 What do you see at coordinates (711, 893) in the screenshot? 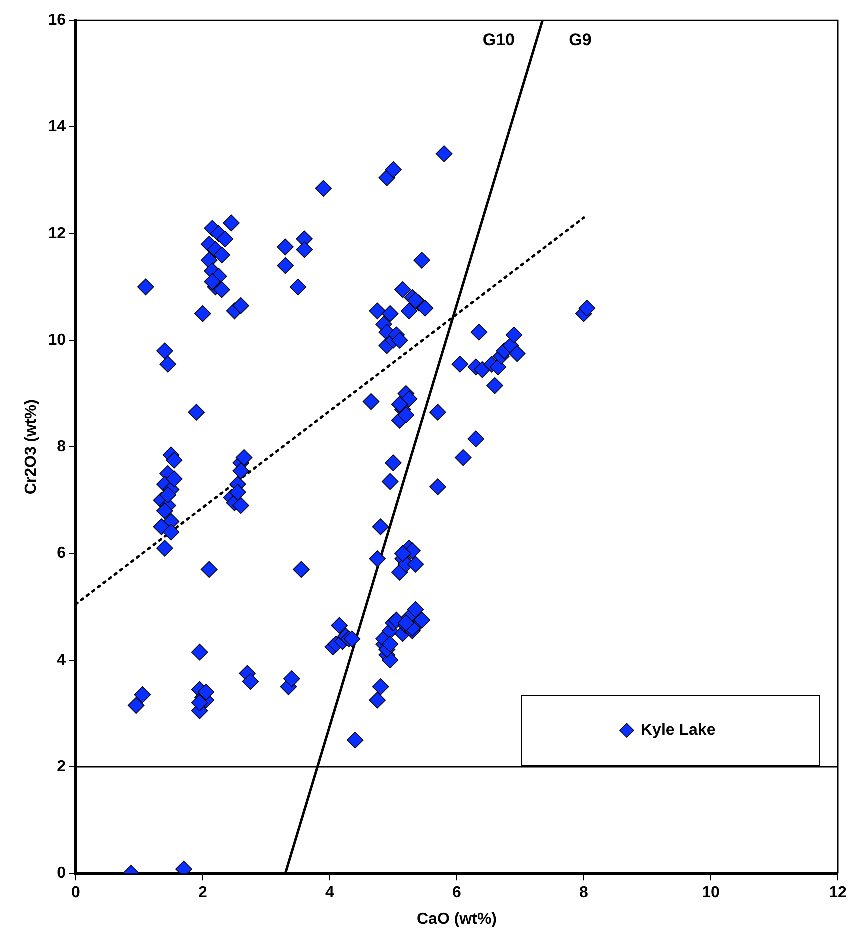
I see `x-tick-label: 10` at bounding box center [711, 893].